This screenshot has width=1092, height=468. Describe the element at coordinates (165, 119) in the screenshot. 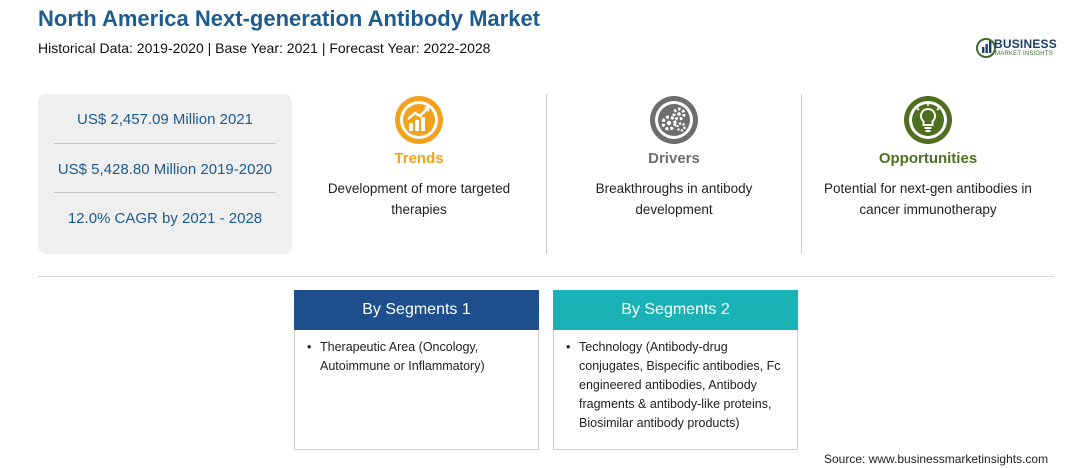

I see `stat-market-size-2021: US$ 2,457.09 Million 2021` at that location.